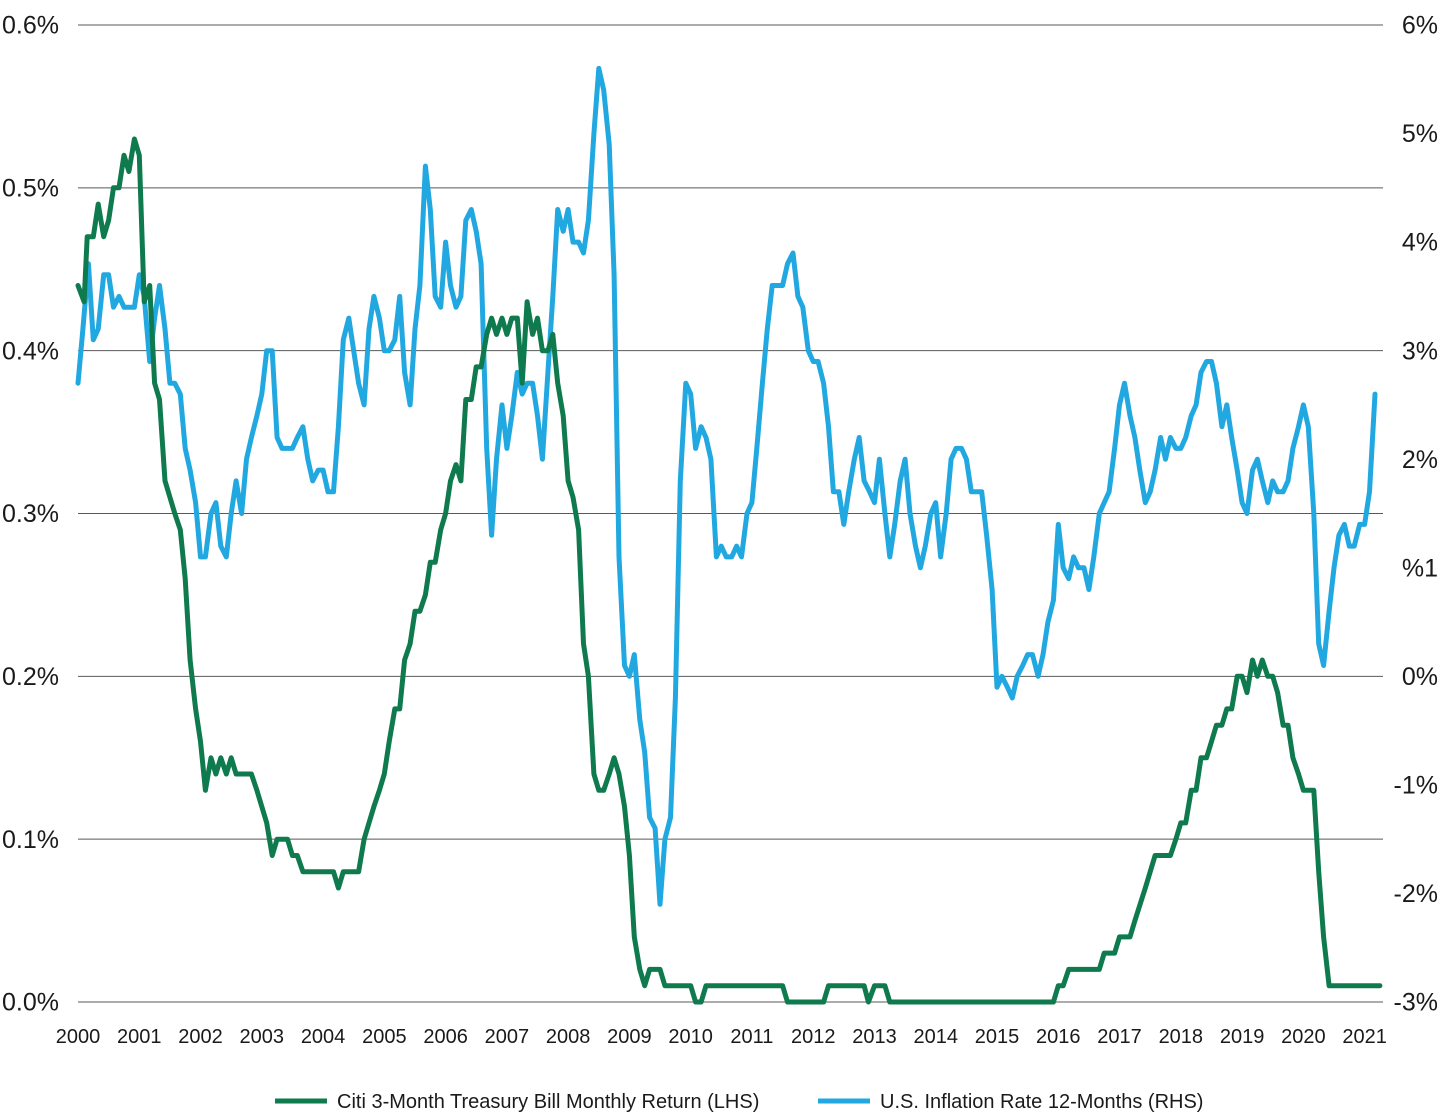 The image size is (1440, 1115). Describe the element at coordinates (1416, 894) in the screenshot. I see `right-tick-label: -2%` at that location.